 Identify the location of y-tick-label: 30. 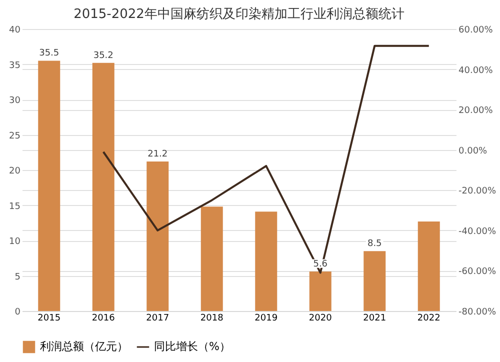
(15, 101).